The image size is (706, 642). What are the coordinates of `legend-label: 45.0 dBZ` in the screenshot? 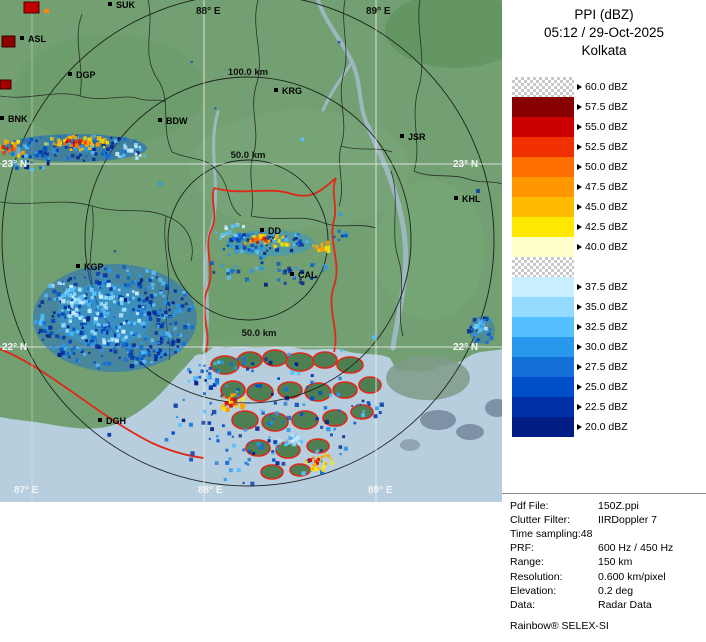 It's located at (602, 207).